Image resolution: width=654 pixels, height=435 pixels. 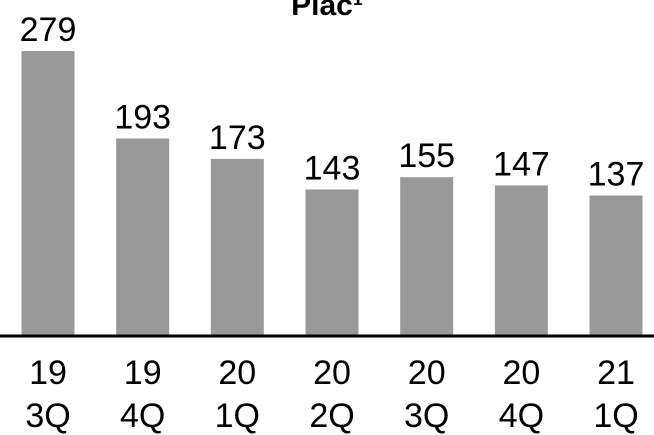 I want to click on x-tick-quarter-4: 3Q, so click(x=426, y=416).